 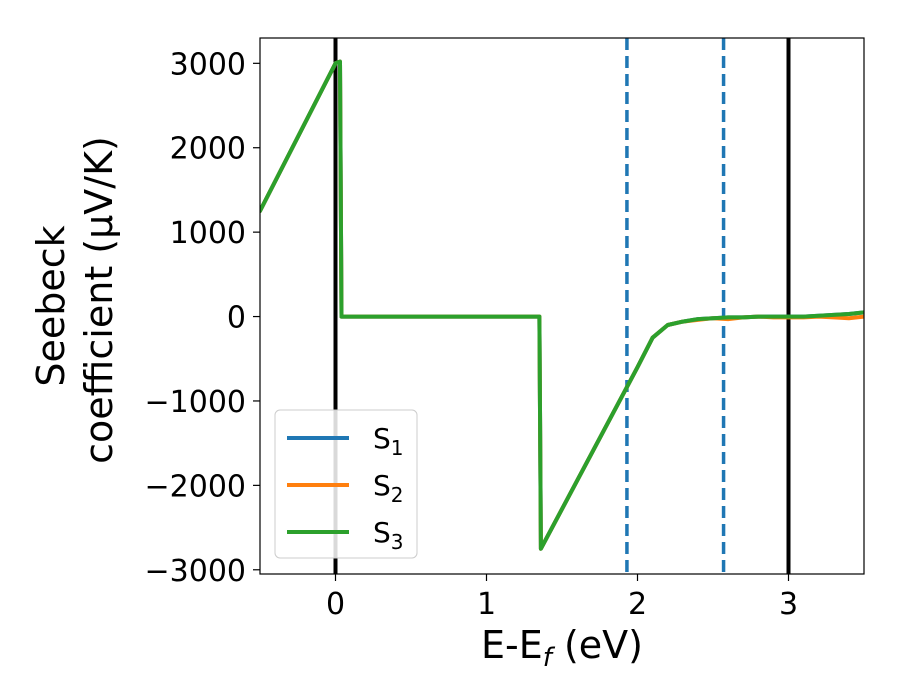 I want to click on y-axis-title-line1: Seebeck, so click(x=51, y=305).